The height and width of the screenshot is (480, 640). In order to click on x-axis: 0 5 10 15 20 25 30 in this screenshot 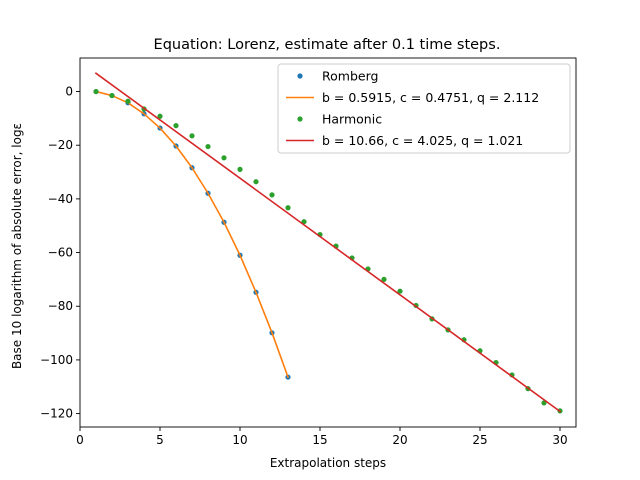, I will do `click(322, 437)`.